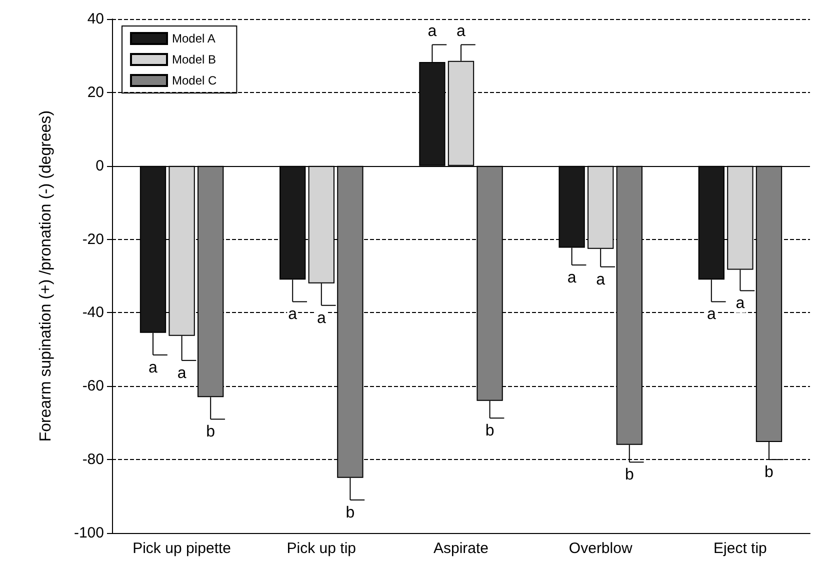  I want to click on y-tick-label: -80, so click(93, 459).